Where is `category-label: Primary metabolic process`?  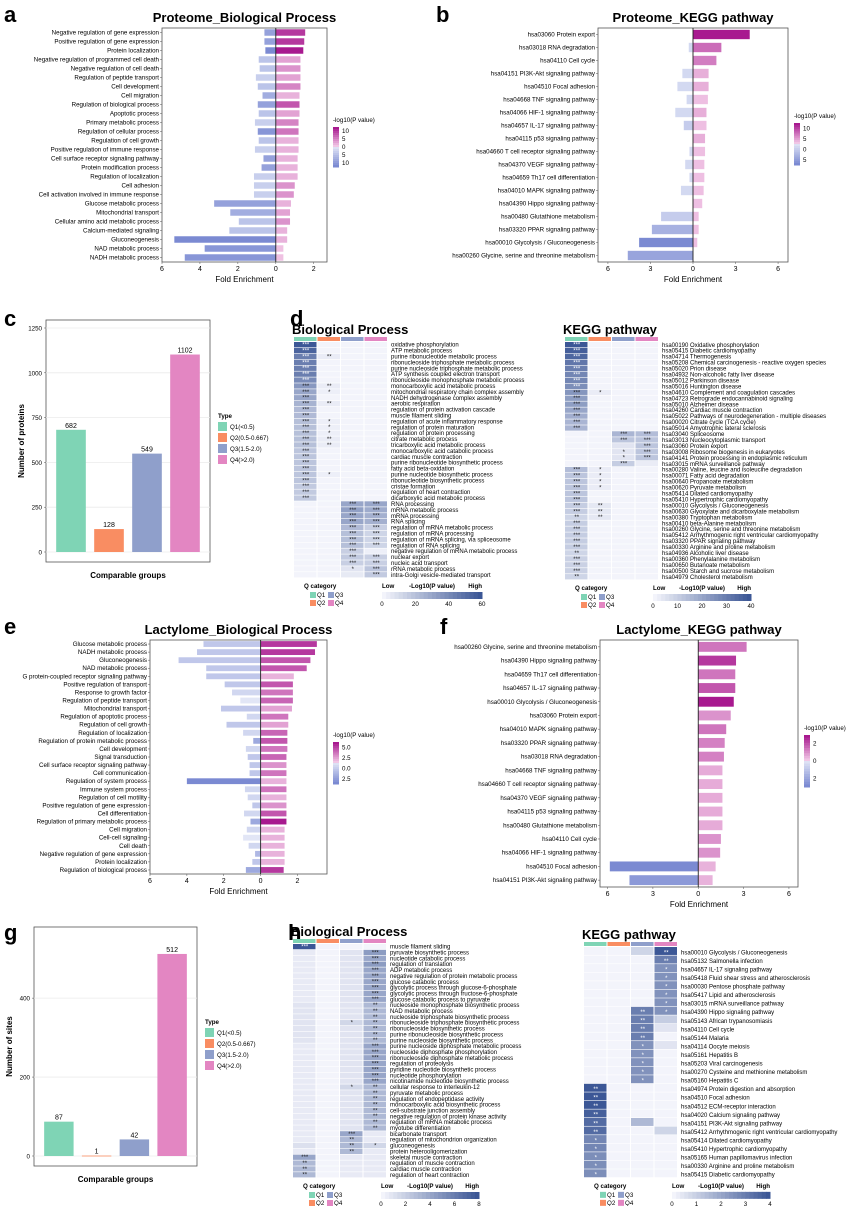 category-label: Primary metabolic process is located at coordinates (122, 123).